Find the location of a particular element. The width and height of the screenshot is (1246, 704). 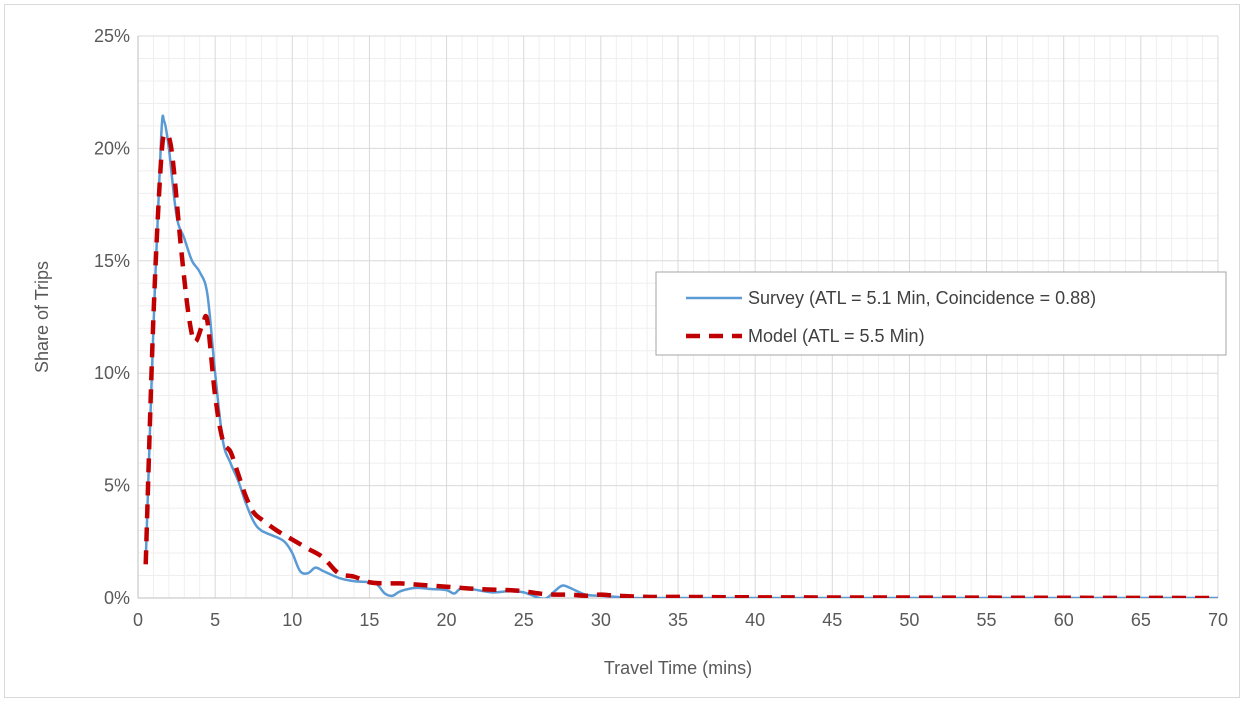

y-tick-label: 15% is located at coordinates (112, 261).